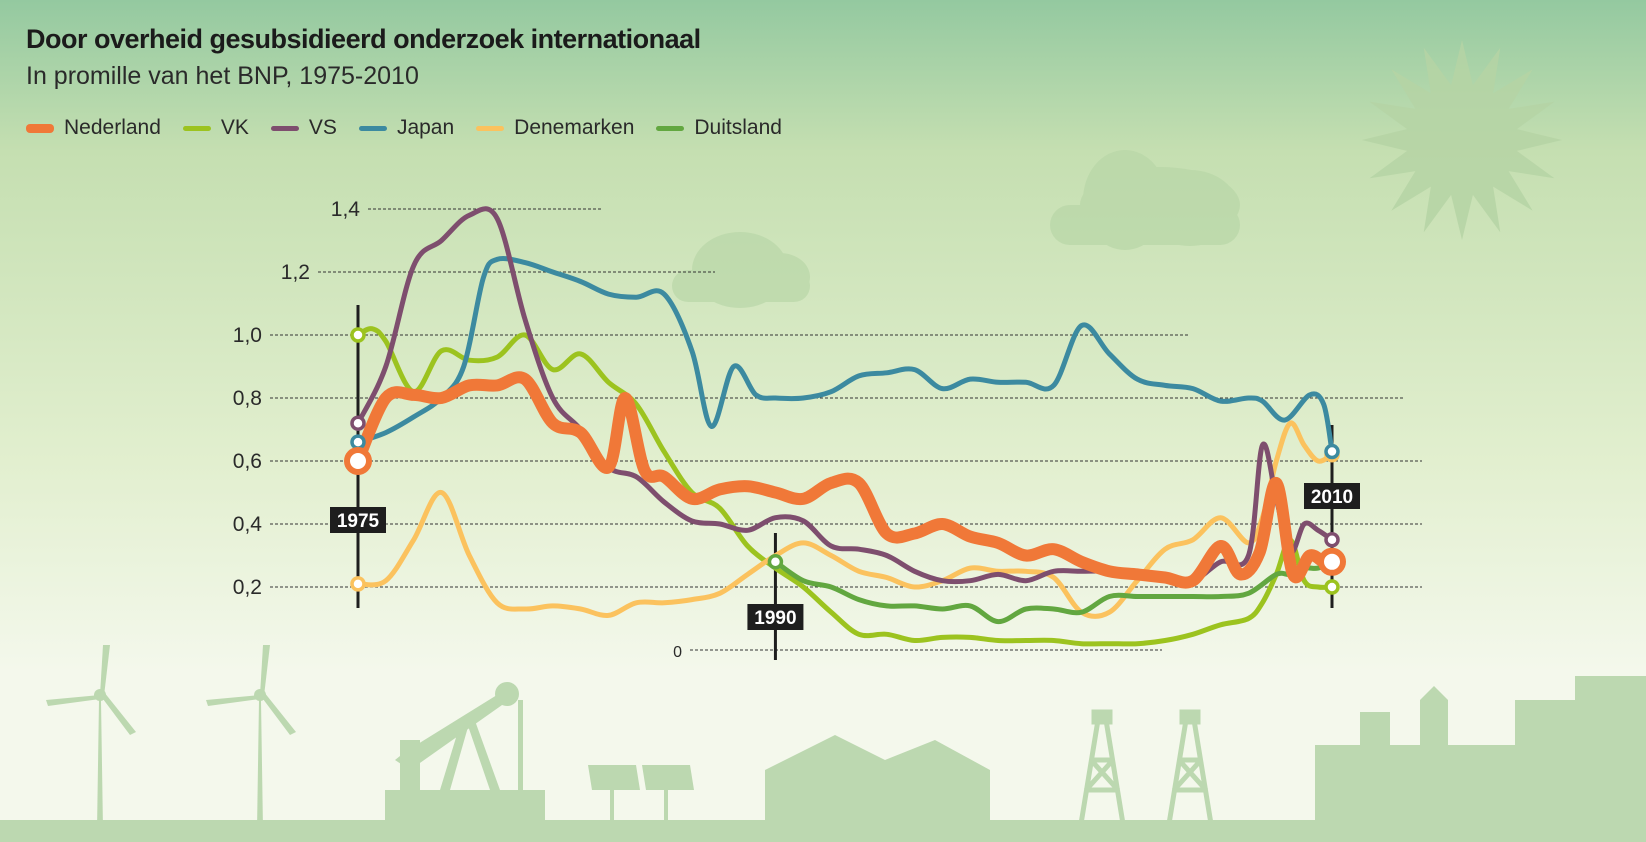  What do you see at coordinates (1332, 561) in the screenshot?
I see `series-end-point-nederland` at bounding box center [1332, 561].